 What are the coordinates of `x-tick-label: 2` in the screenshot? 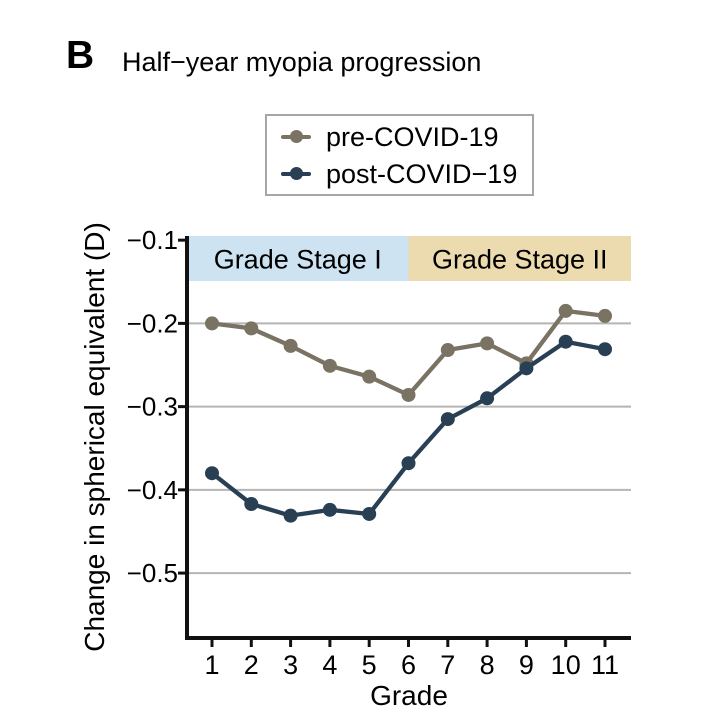 It's located at (251, 665).